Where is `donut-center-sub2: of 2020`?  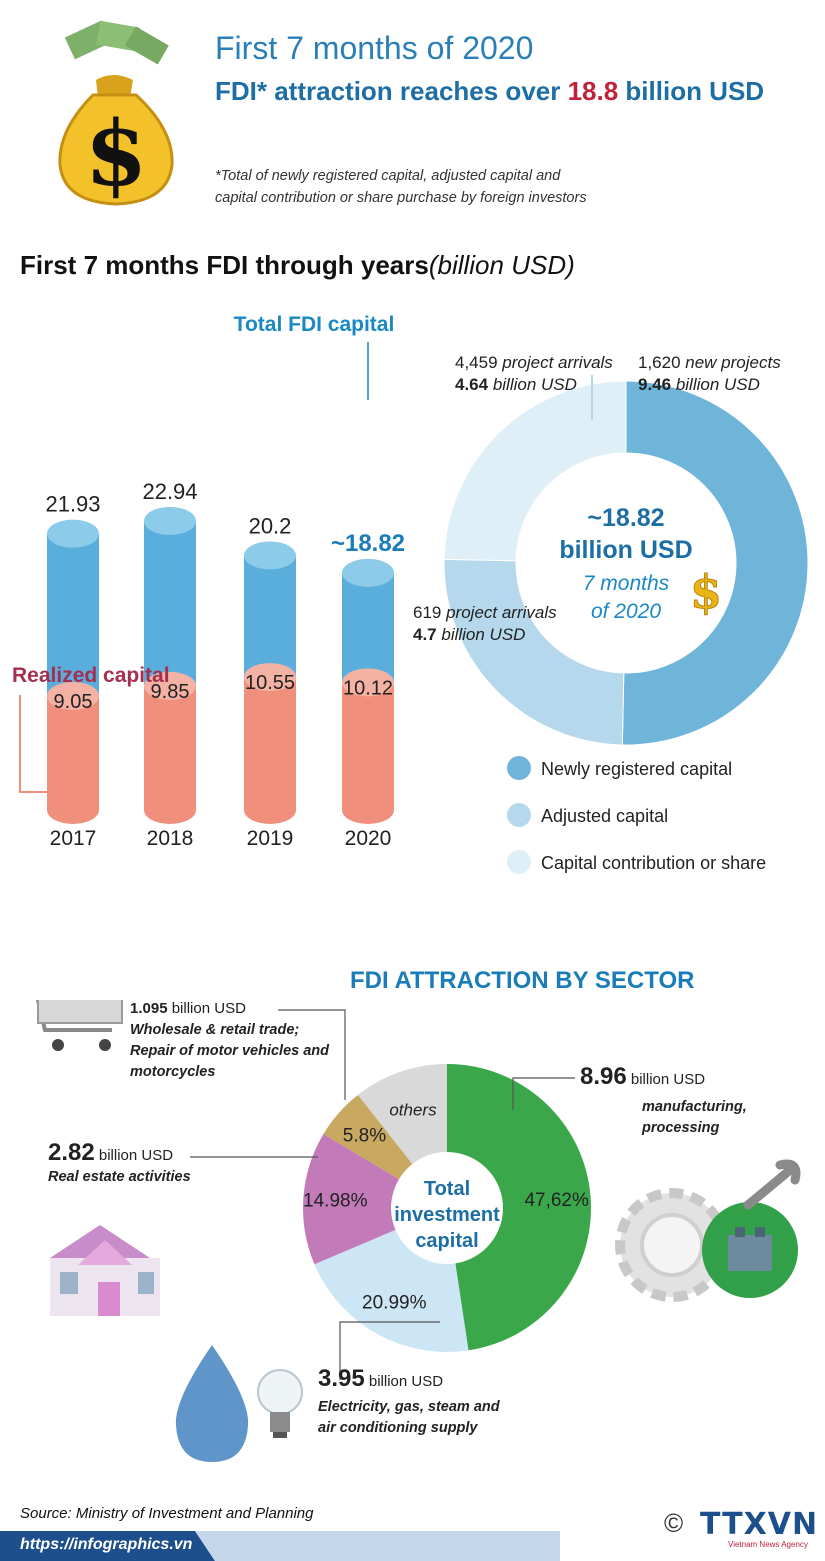
donut-center-sub2: of 2020 is located at coordinates (626, 611).